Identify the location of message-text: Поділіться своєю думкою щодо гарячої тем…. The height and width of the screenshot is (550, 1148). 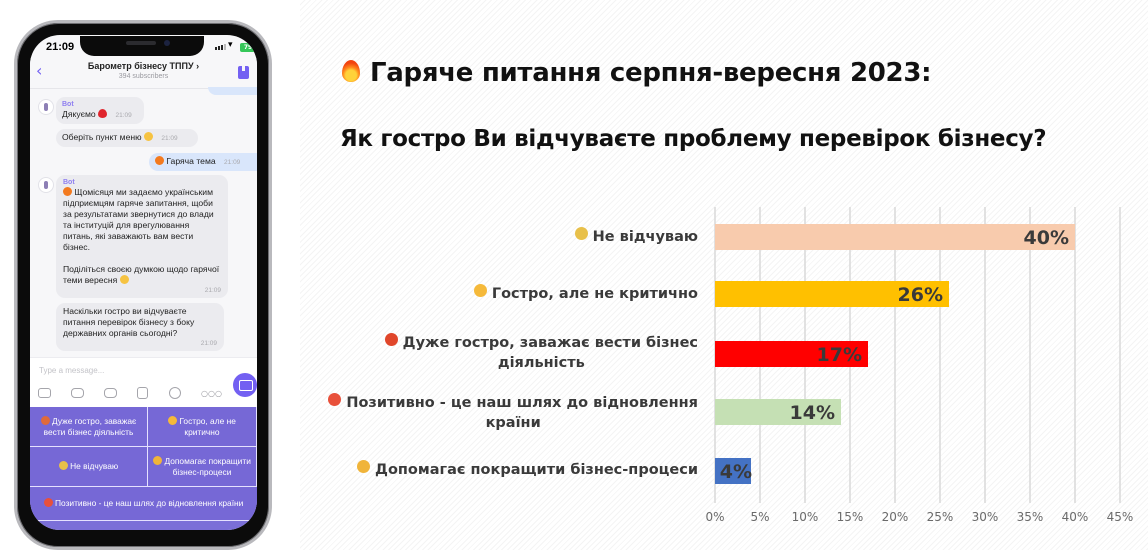
(141, 274).